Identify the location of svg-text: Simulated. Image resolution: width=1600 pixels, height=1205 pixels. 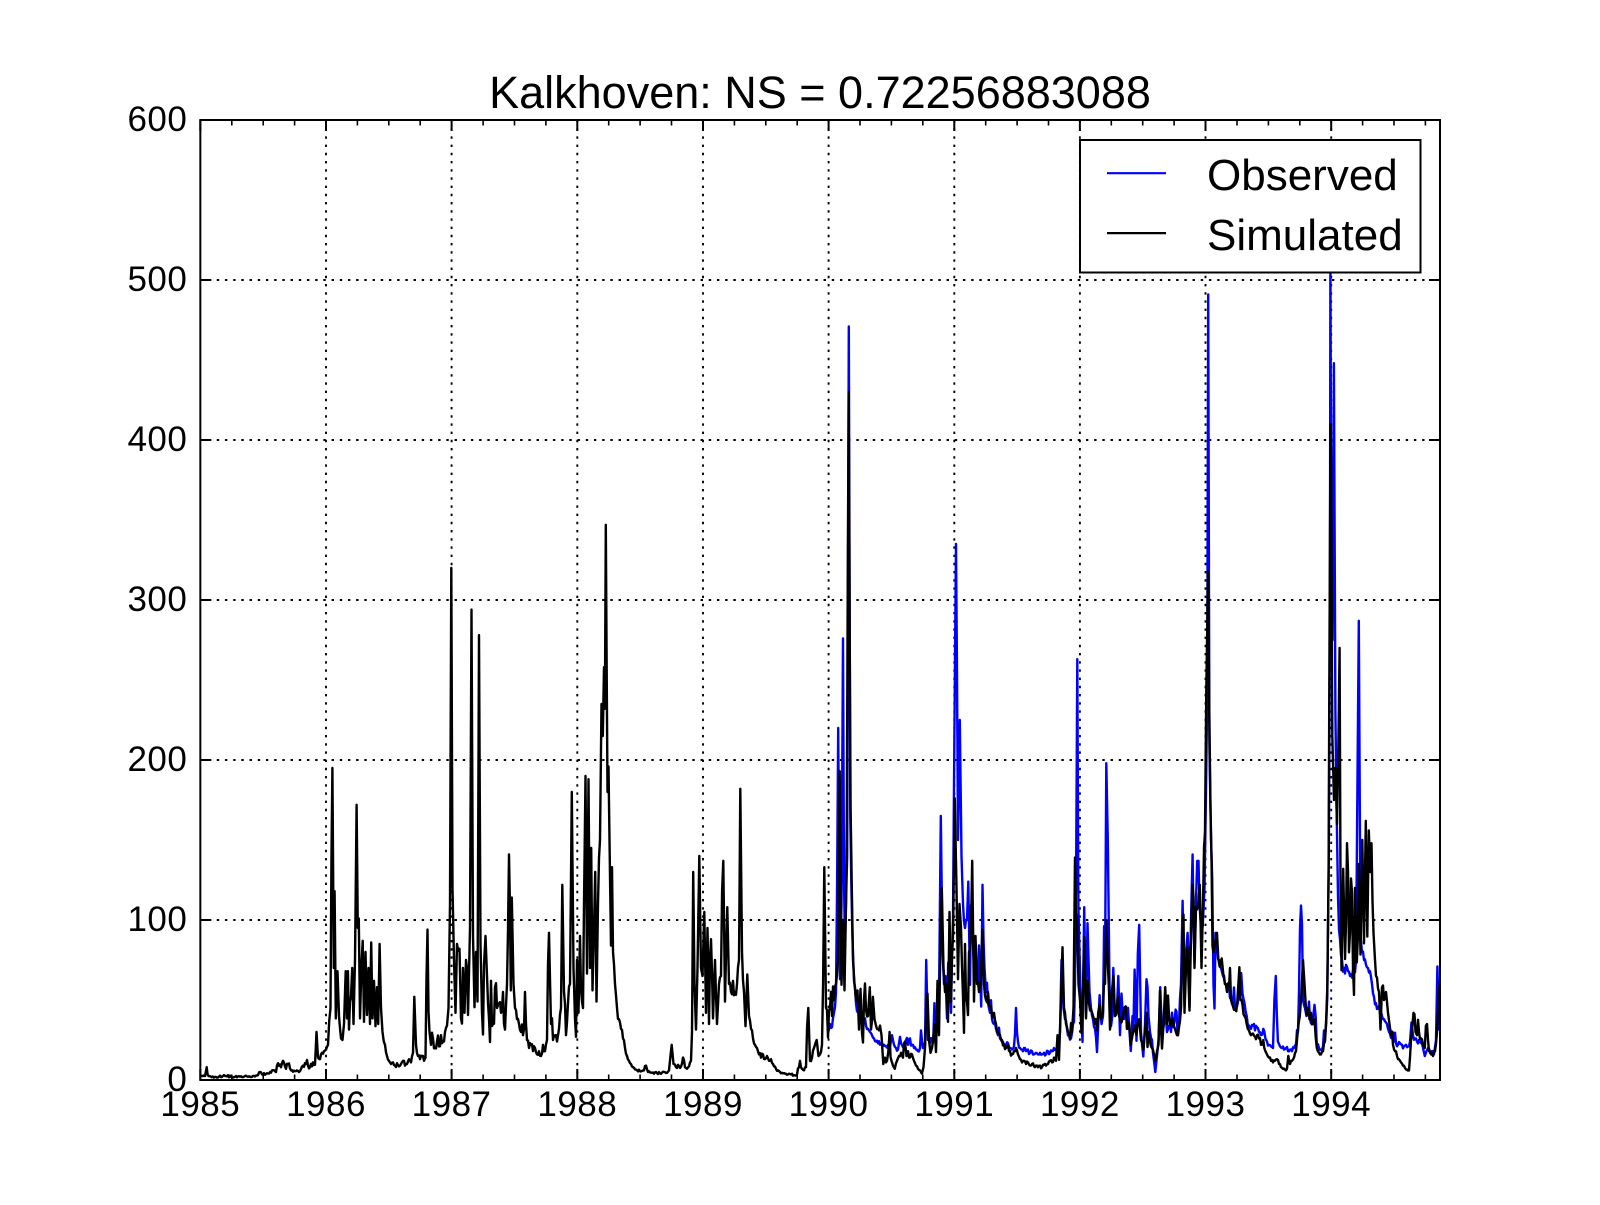
(1305, 235).